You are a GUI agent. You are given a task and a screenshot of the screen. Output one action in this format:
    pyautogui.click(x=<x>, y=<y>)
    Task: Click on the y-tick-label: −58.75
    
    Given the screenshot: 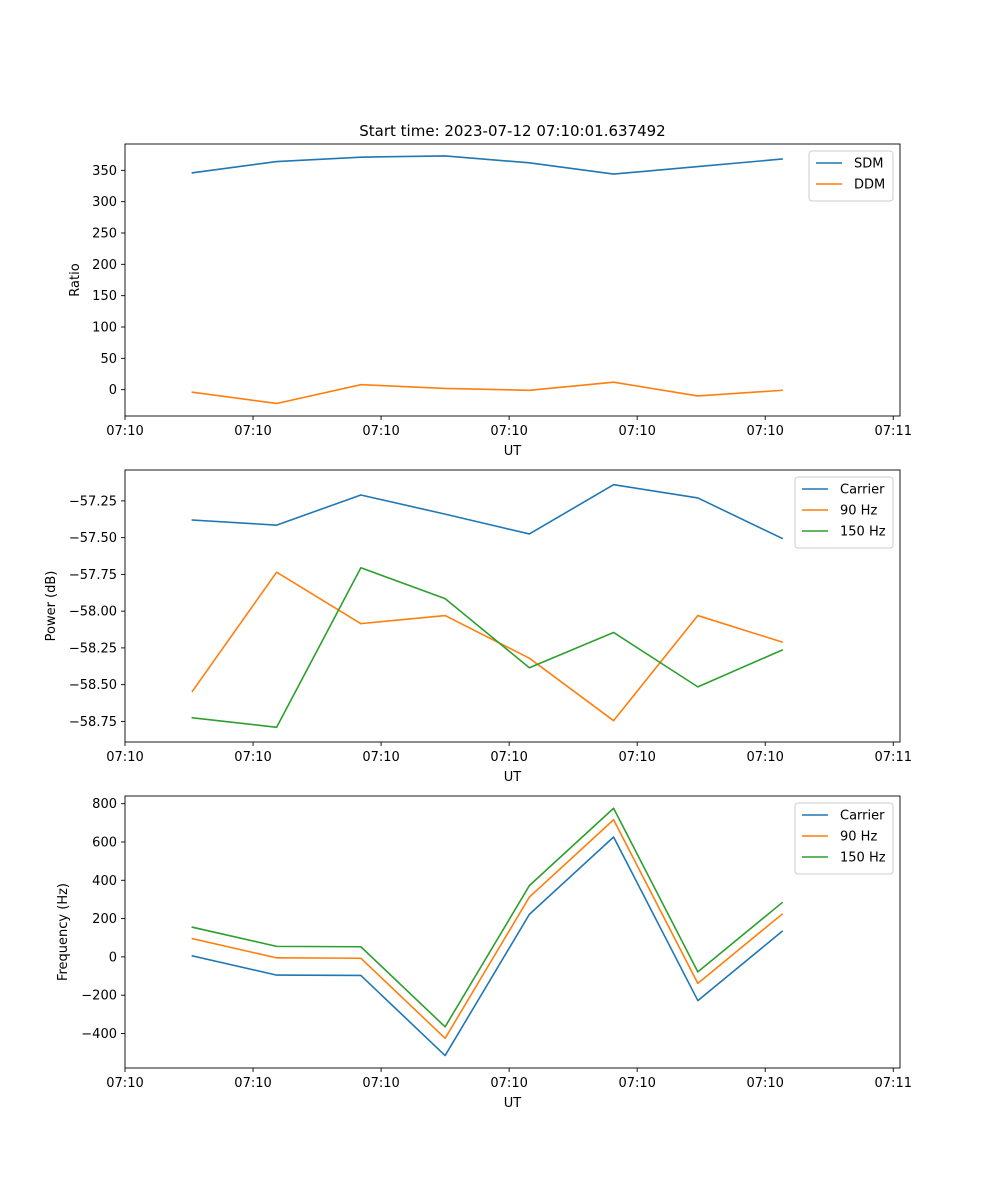 What is the action you would take?
    pyautogui.click(x=93, y=722)
    